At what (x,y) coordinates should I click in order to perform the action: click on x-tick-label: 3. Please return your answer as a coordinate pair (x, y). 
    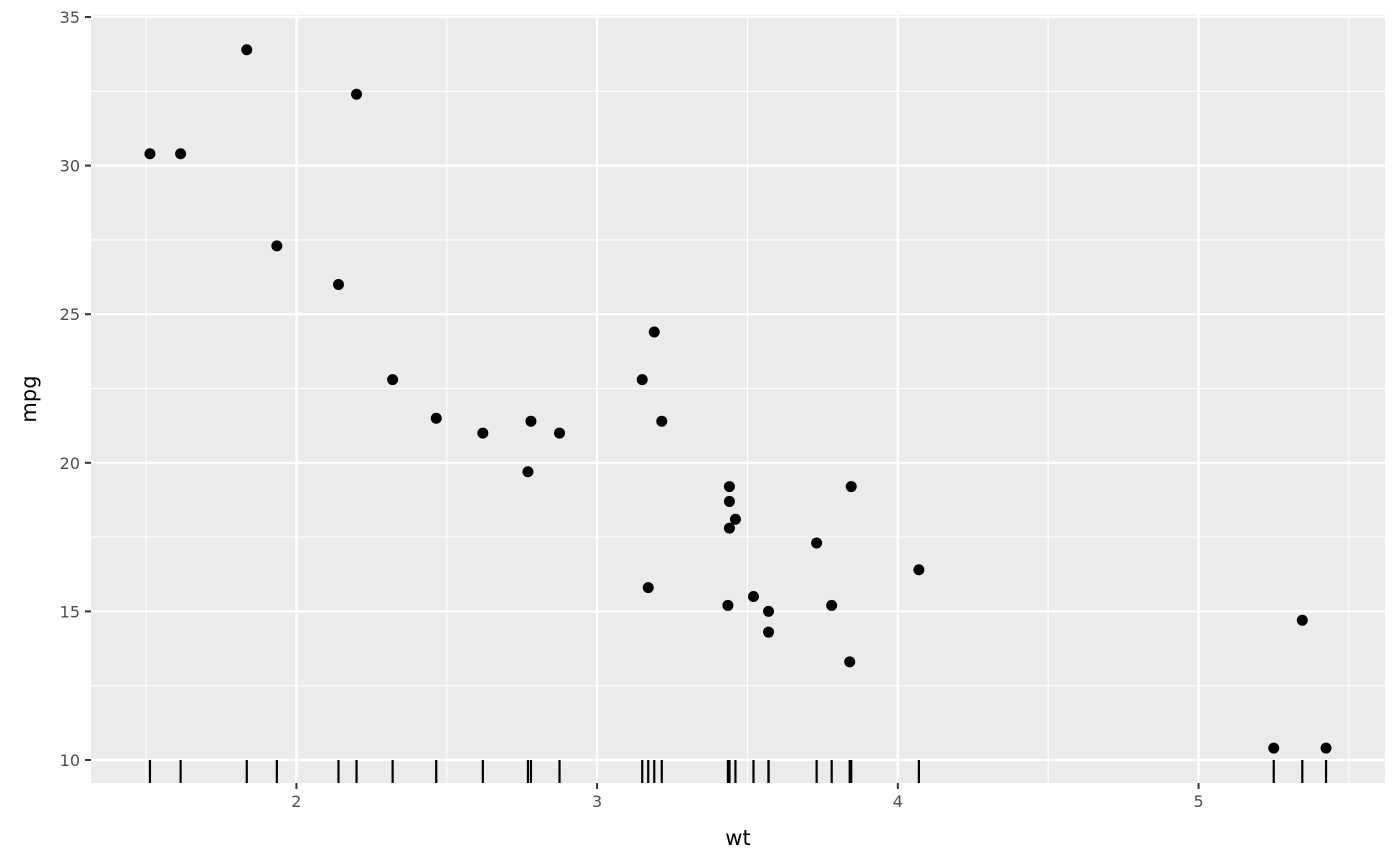
    Looking at the image, I should click on (597, 801).